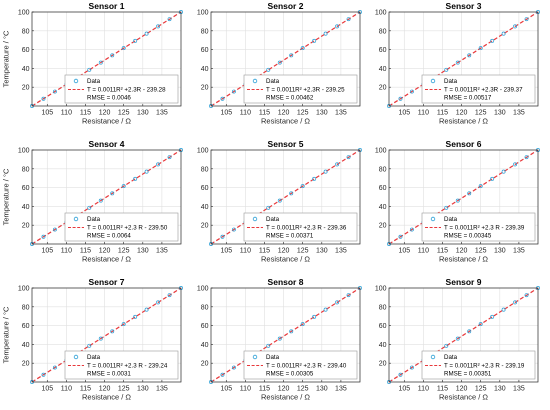 The height and width of the screenshot is (410, 550). I want to click on legend-fit-label: T = 0.0011R² +2.3 R - 239.50, so click(127, 228).